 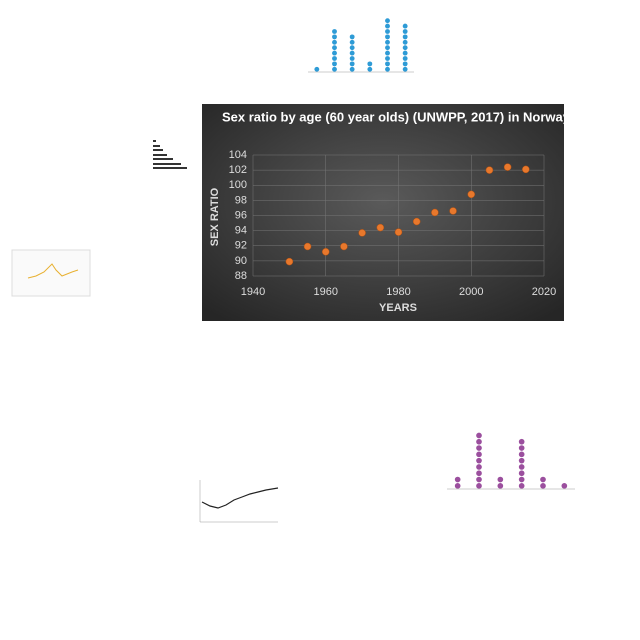 What do you see at coordinates (241, 261) in the screenshot?
I see `y-tick-label: 90` at bounding box center [241, 261].